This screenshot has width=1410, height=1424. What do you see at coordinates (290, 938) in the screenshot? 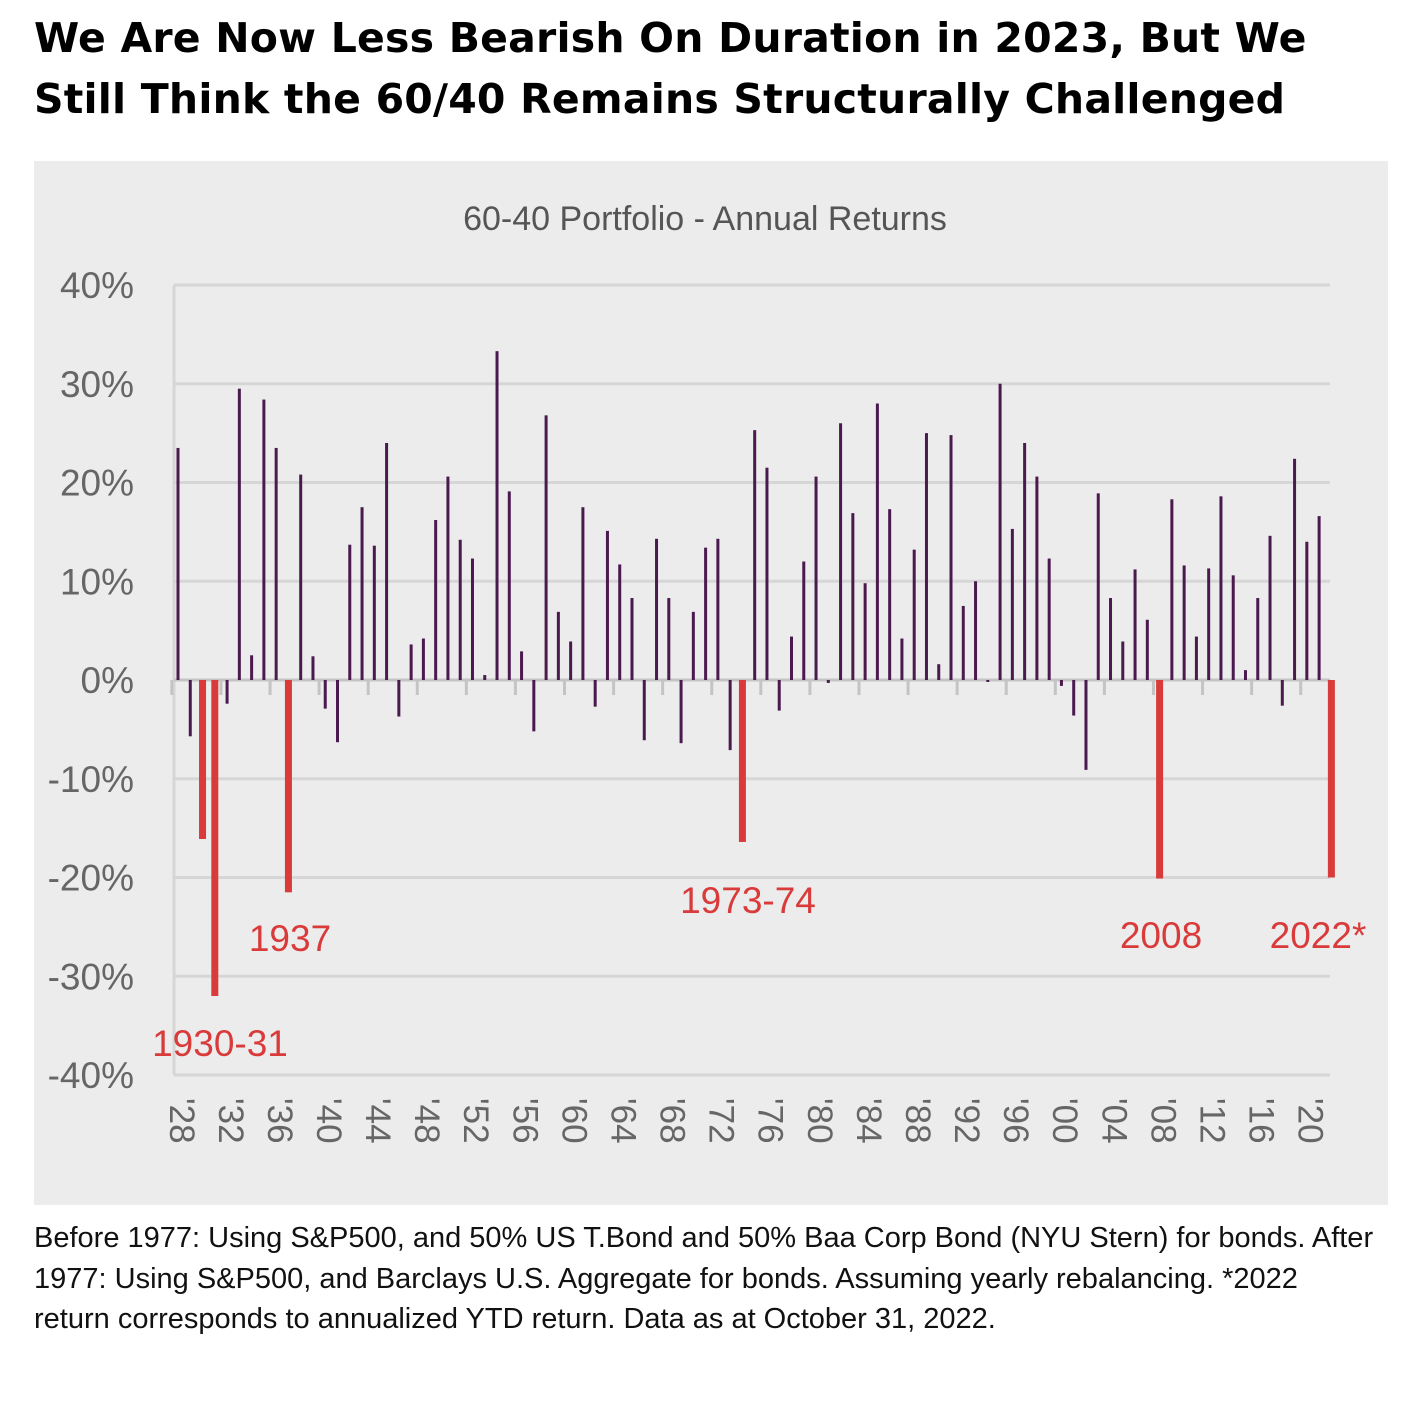
I see `annotation-label: 1937` at bounding box center [290, 938].